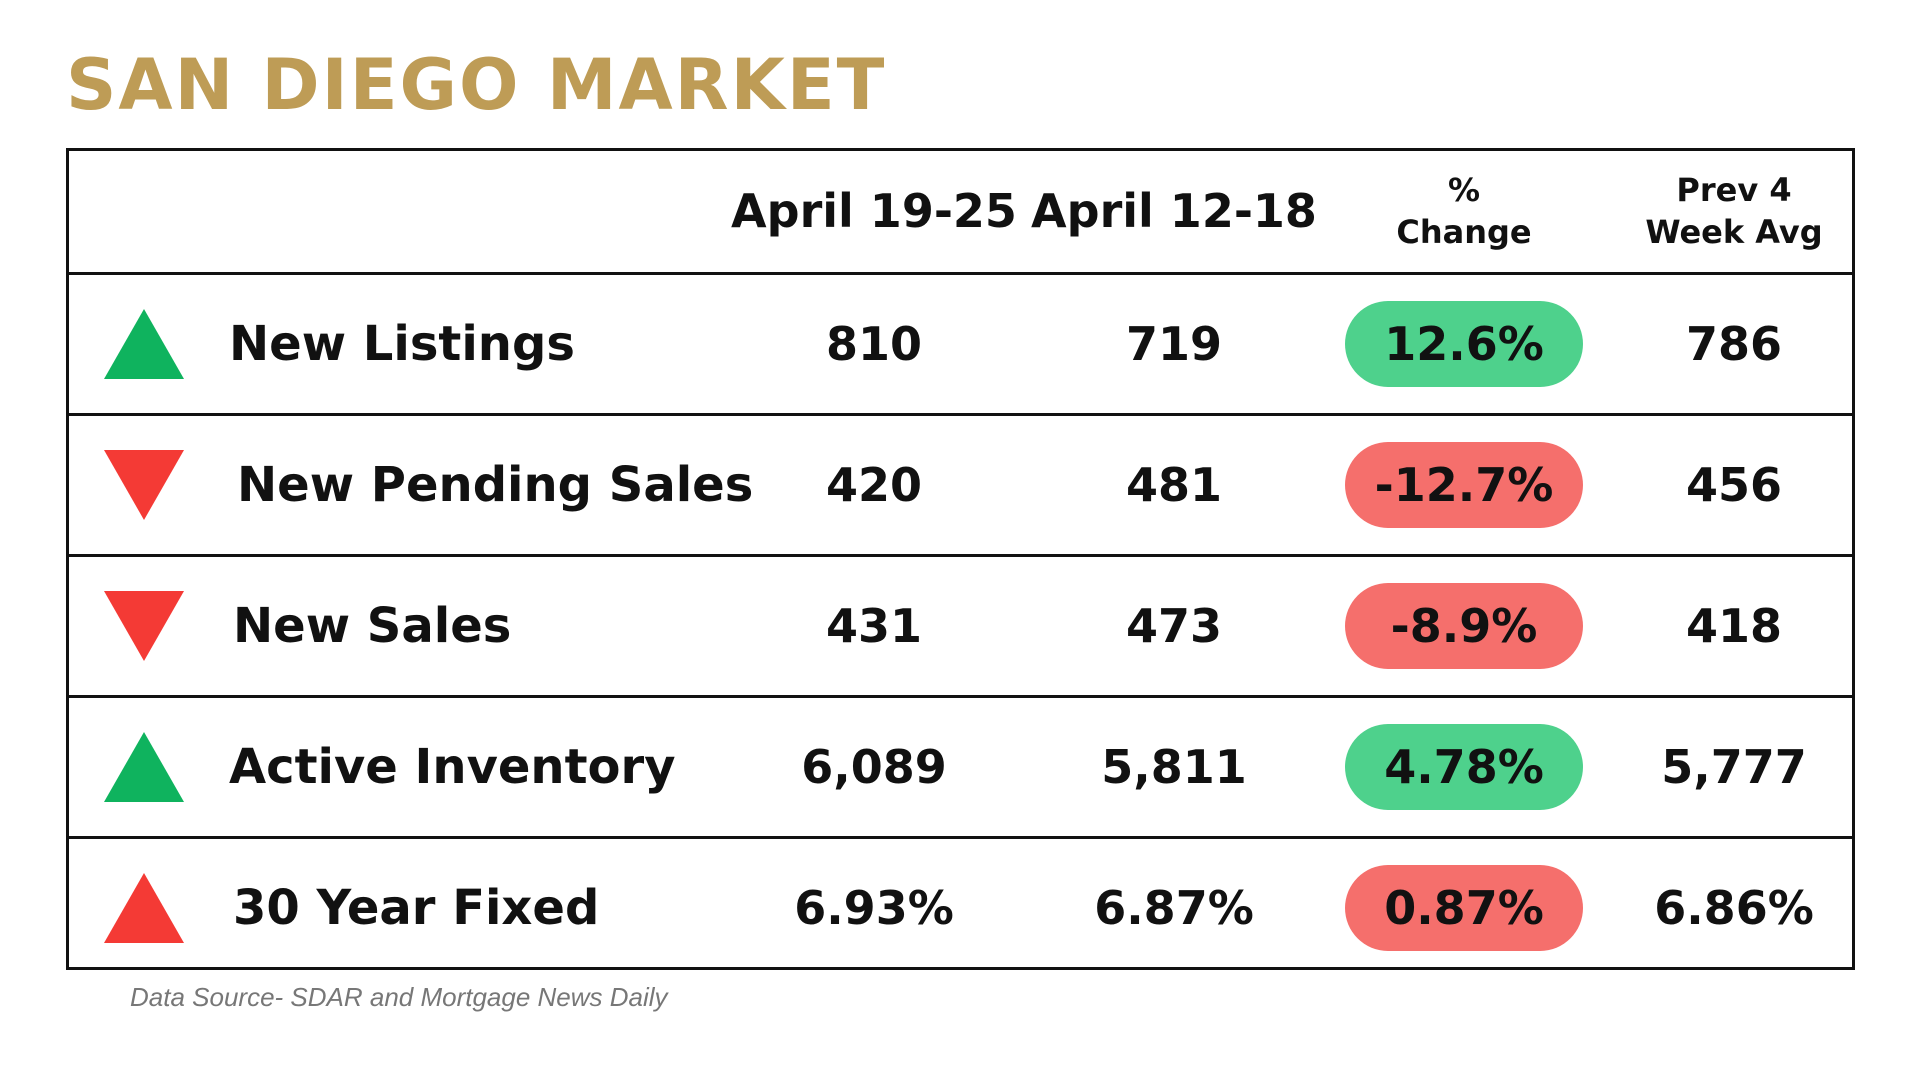 This screenshot has width=1920, height=1080. I want to click on value-april-12-18: 481, so click(1174, 485).